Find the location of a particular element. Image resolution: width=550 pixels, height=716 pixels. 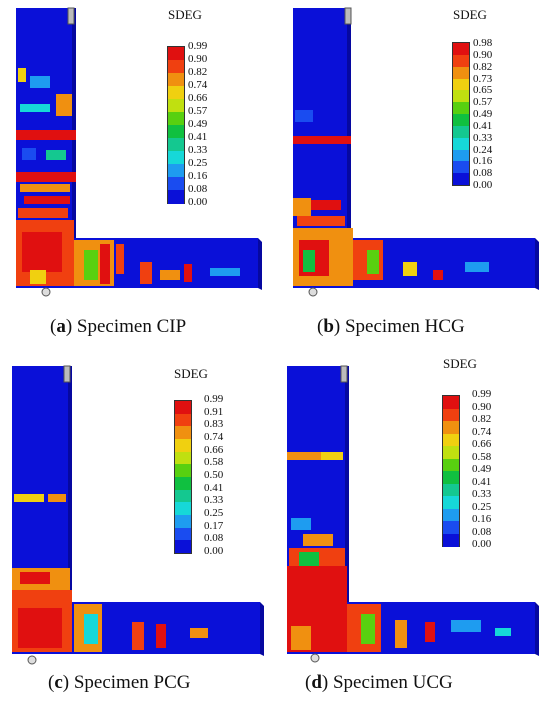

caption-a: (a) Specimen CIP is located at coordinates (118, 326).